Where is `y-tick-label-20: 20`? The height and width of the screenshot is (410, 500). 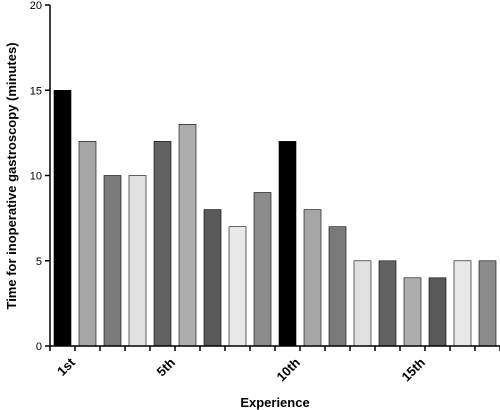
y-tick-label-20: 20 is located at coordinates (36, 6).